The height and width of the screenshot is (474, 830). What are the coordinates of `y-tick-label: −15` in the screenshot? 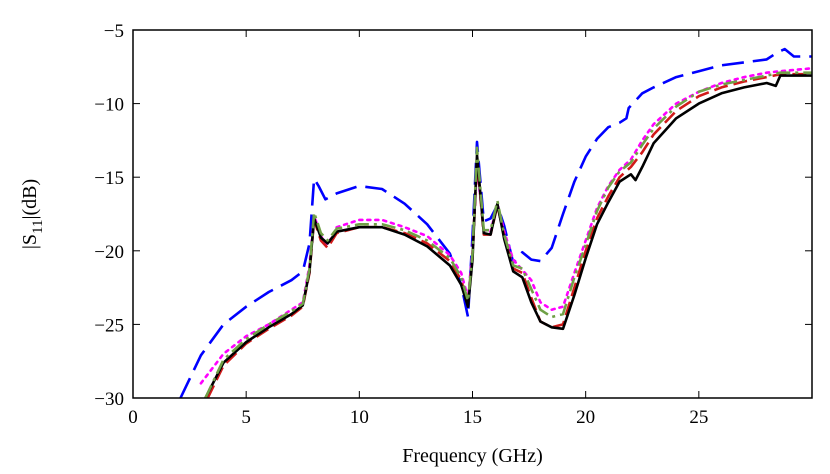 It's located at (109, 178).